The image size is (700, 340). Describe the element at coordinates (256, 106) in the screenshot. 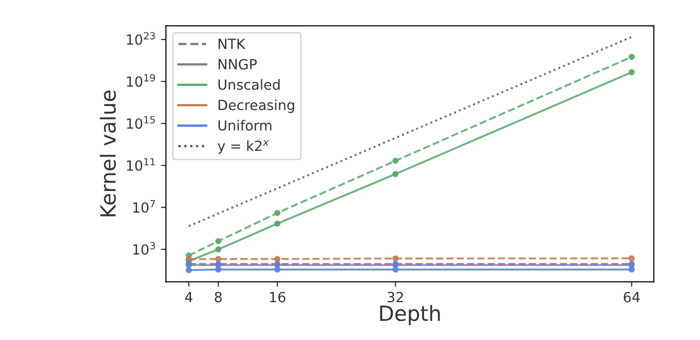

I see `legend-label: Decreasing` at that location.